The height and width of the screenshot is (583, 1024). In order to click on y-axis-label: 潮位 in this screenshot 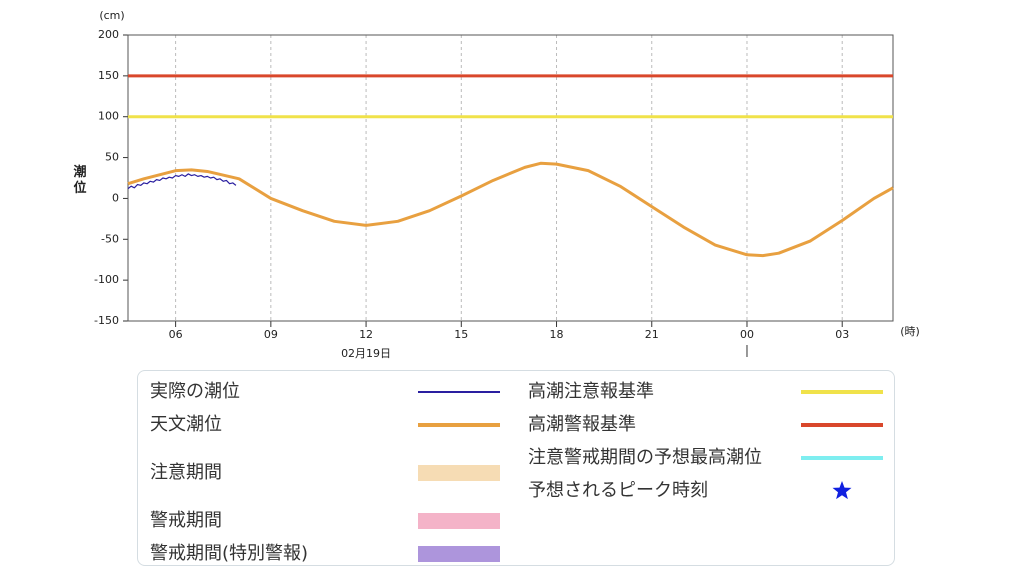, I will do `click(79, 180)`.